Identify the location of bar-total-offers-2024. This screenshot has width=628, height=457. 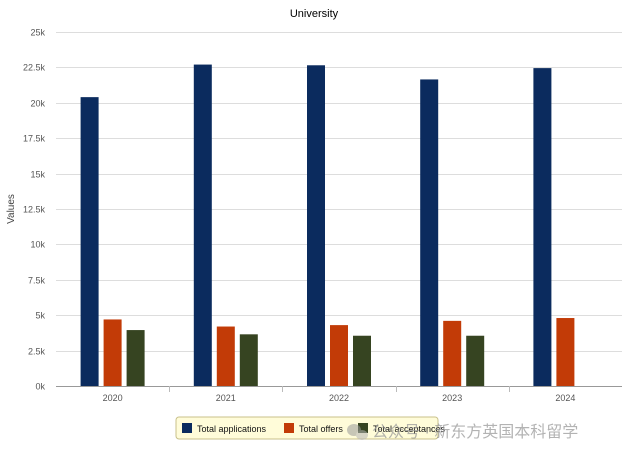
(565, 352).